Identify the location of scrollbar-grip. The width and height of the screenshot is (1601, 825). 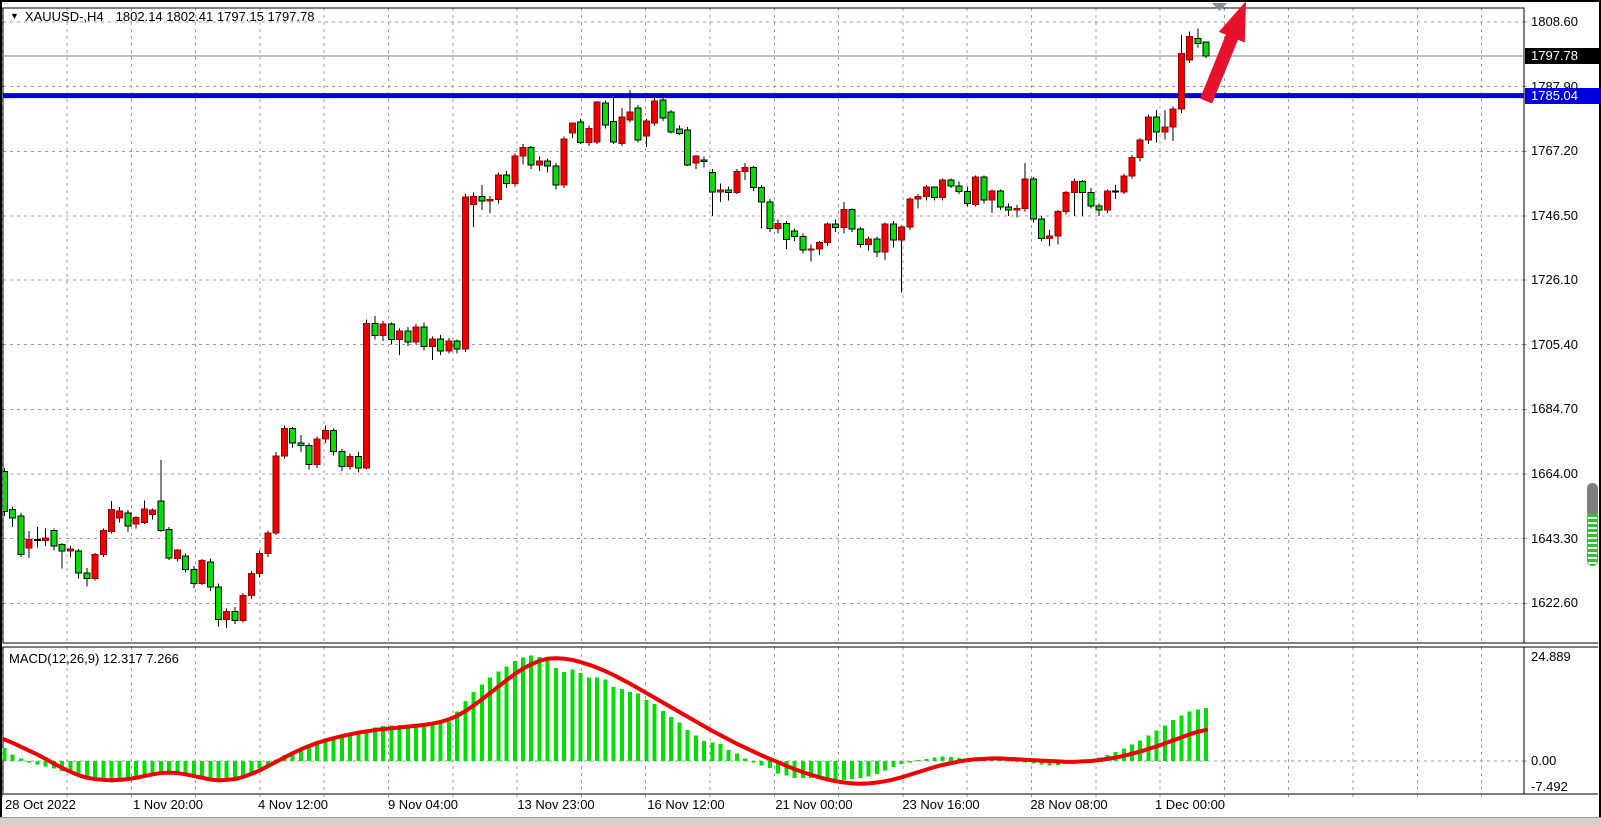
(1592, 540).